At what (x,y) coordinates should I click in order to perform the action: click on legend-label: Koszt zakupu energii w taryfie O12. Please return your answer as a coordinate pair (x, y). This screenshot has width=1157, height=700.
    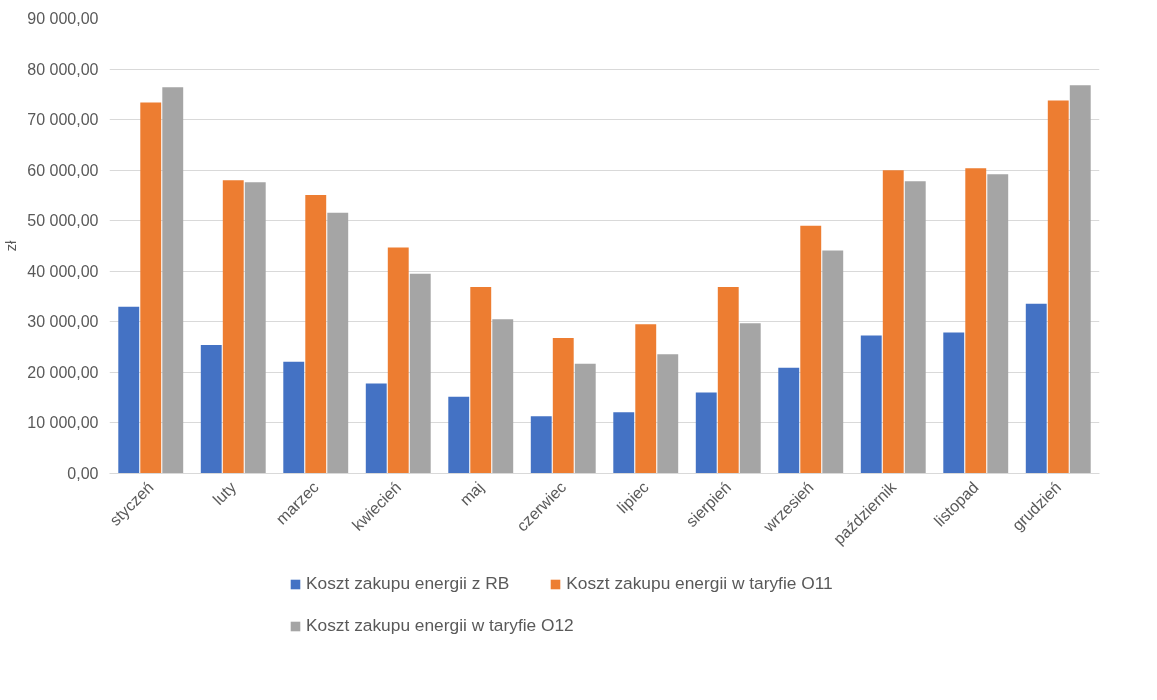
    Looking at the image, I should click on (440, 625).